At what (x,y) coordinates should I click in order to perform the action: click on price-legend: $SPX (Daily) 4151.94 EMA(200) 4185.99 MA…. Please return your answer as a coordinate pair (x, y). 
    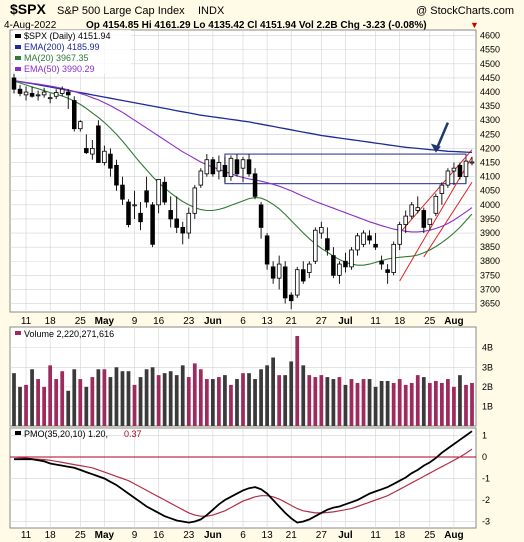
    Looking at the image, I should click on (72, 52).